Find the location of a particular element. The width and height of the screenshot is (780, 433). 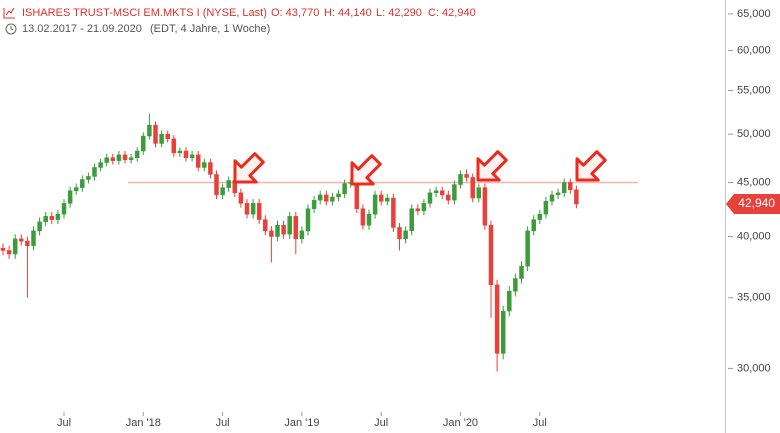

ohlc-close: C: 42,940 is located at coordinates (452, 13).